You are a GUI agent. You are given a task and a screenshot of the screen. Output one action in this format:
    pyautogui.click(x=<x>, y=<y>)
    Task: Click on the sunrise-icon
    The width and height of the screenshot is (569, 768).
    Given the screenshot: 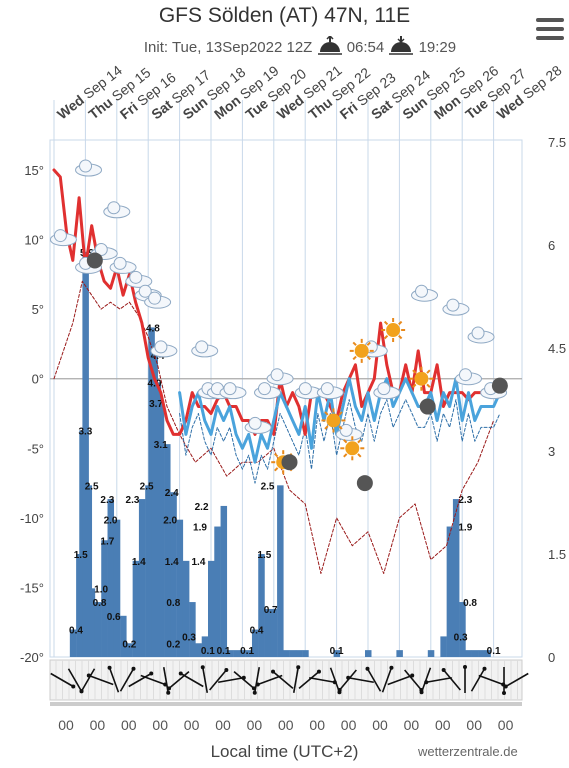 What is the action you would take?
    pyautogui.click(x=332, y=45)
    